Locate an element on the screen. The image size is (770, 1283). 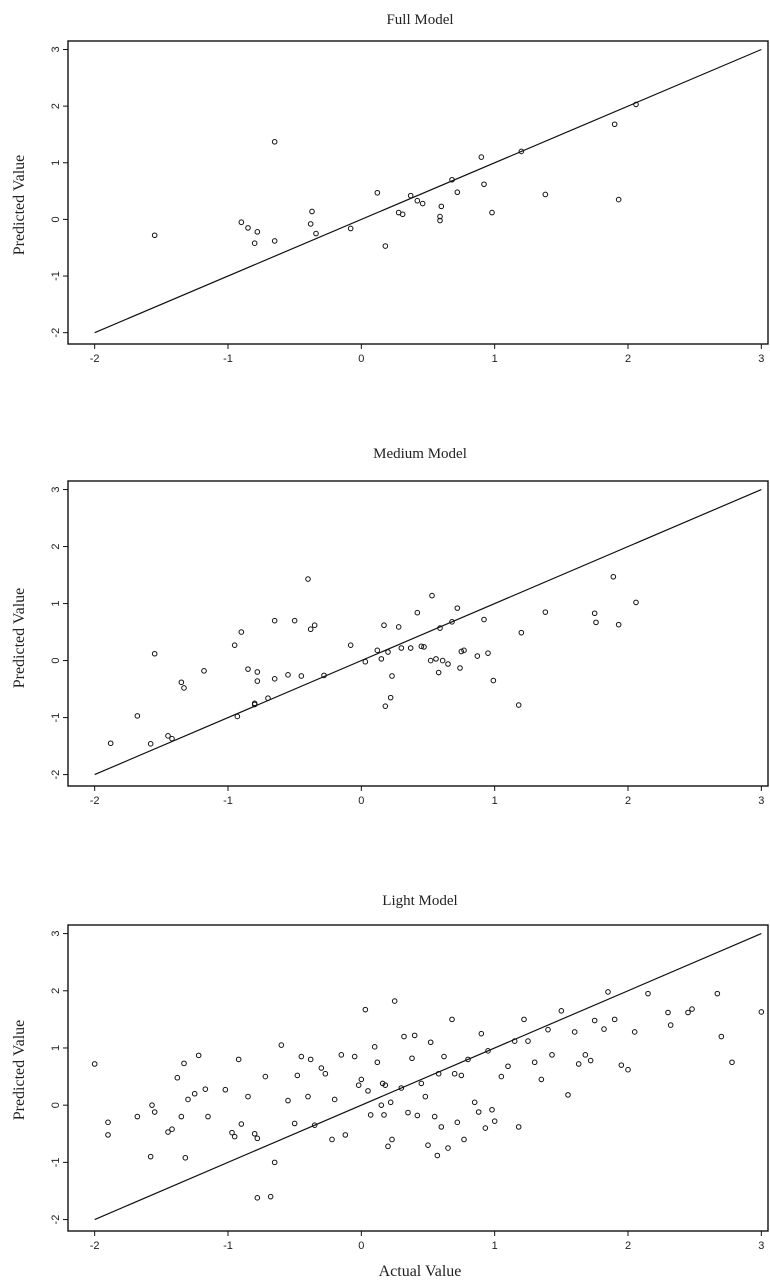
x-tick-label: 2 is located at coordinates (628, 1246).